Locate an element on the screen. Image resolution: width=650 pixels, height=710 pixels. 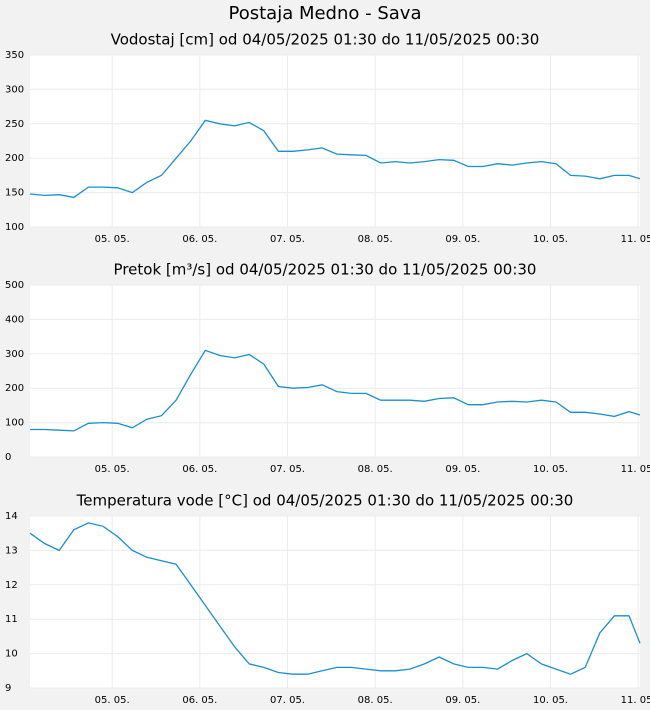
y-tick-label: 9 is located at coordinates (8, 688).